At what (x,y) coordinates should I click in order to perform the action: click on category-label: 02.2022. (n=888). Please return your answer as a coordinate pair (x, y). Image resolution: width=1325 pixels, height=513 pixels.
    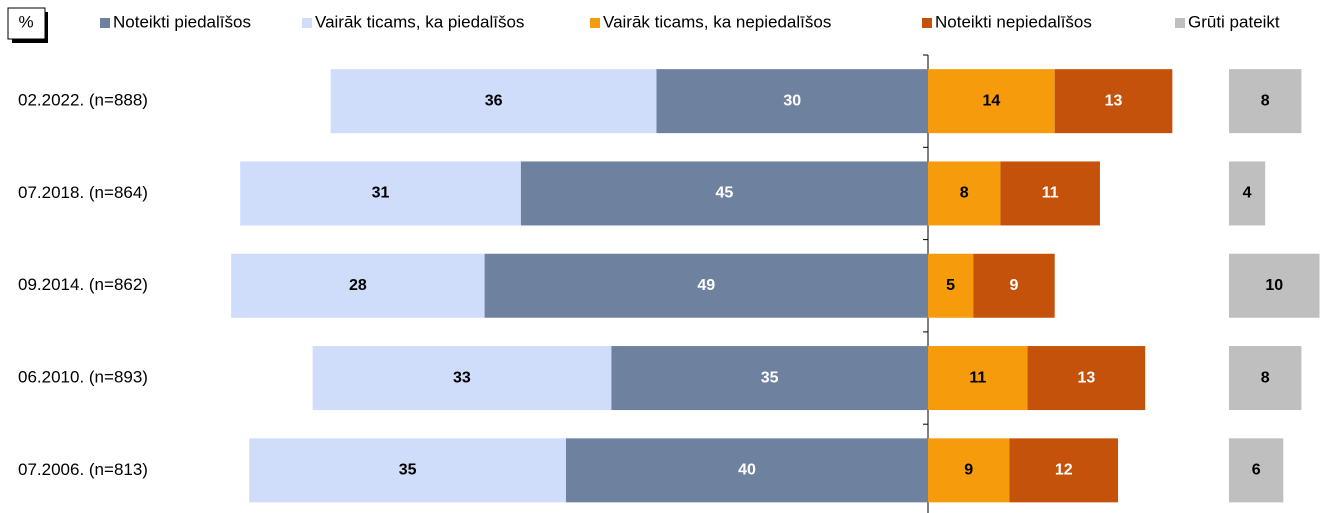
    Looking at the image, I should click on (83, 100).